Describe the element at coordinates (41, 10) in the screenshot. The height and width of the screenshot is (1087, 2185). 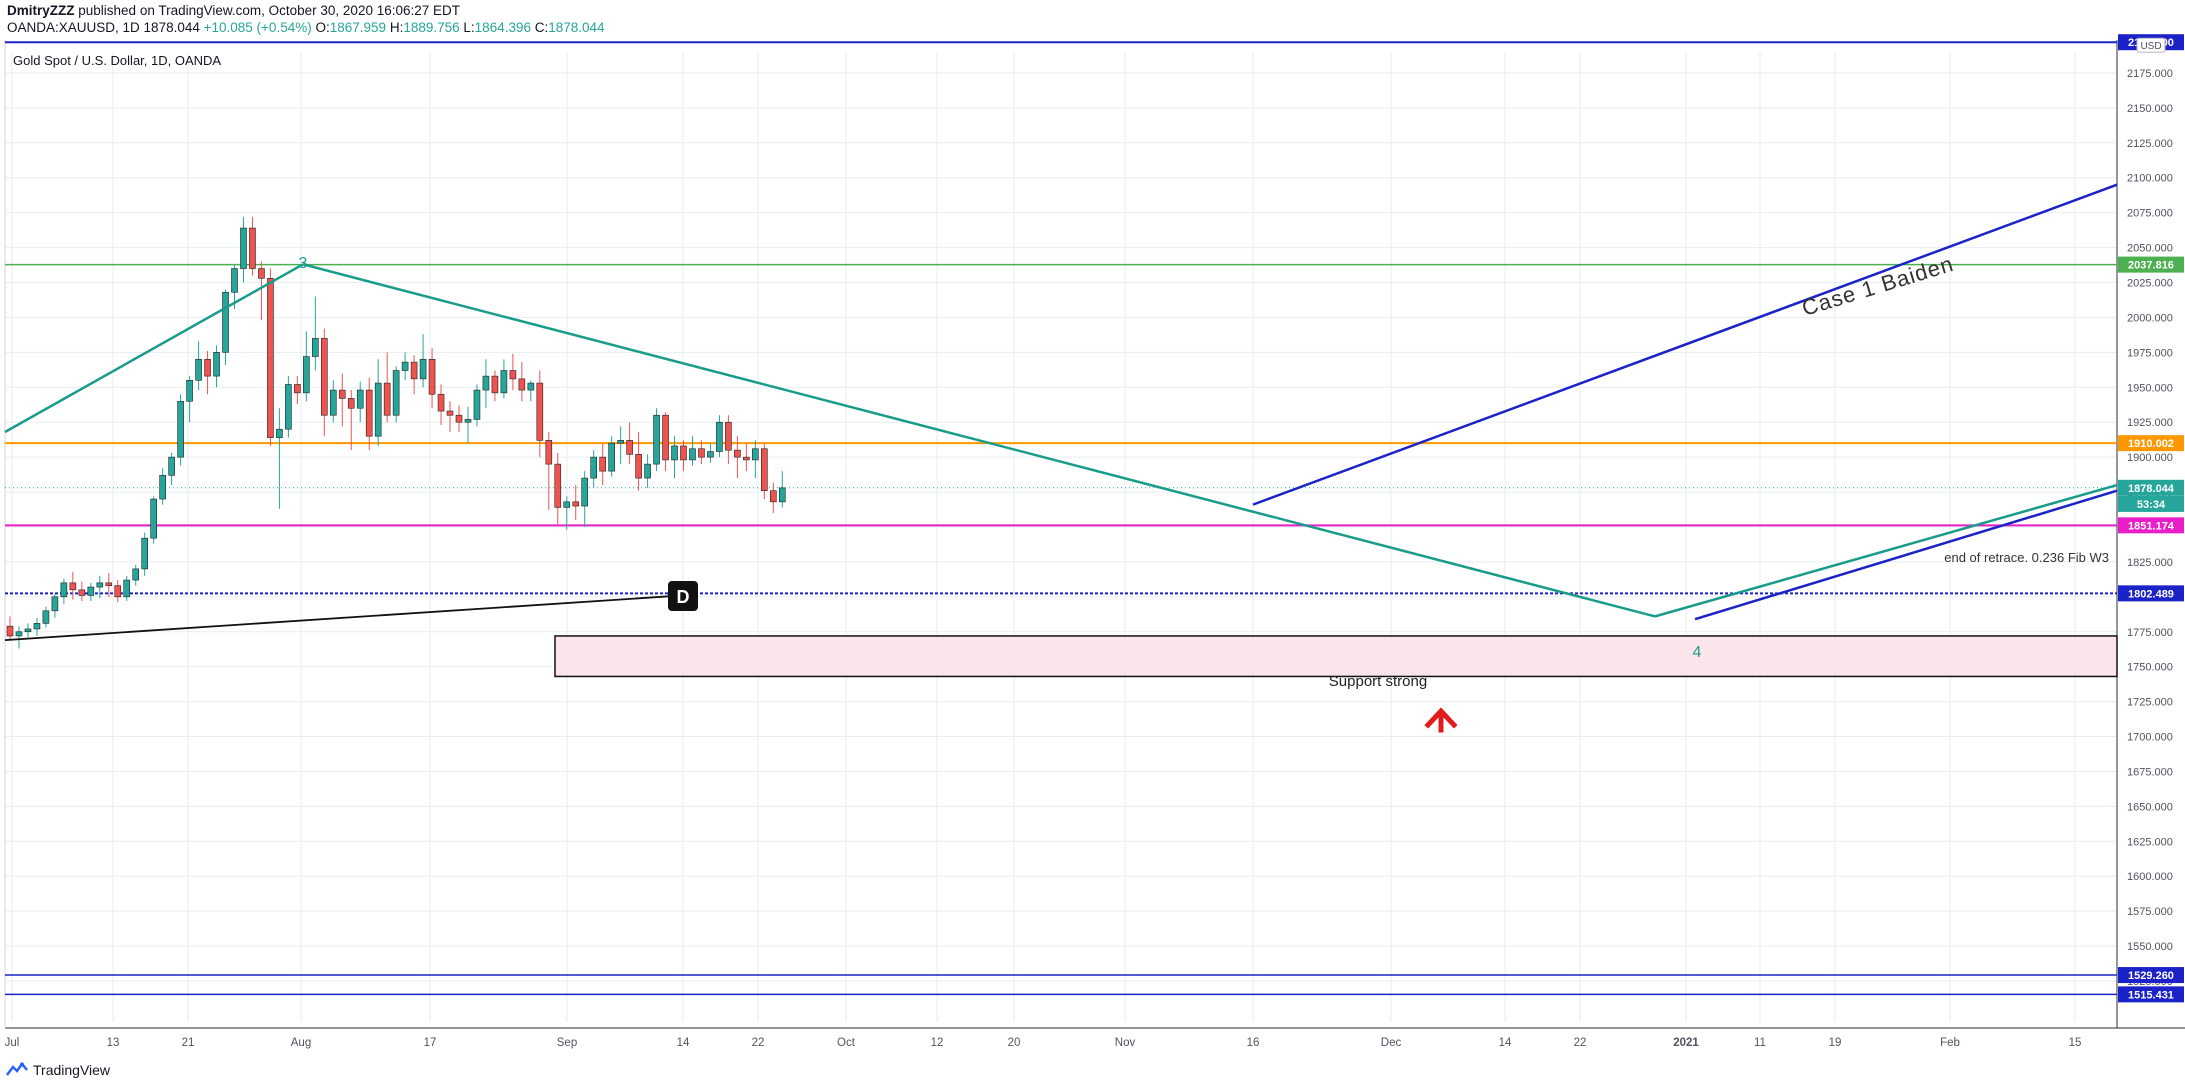
I see `author-name: DmitryZZZ` at that location.